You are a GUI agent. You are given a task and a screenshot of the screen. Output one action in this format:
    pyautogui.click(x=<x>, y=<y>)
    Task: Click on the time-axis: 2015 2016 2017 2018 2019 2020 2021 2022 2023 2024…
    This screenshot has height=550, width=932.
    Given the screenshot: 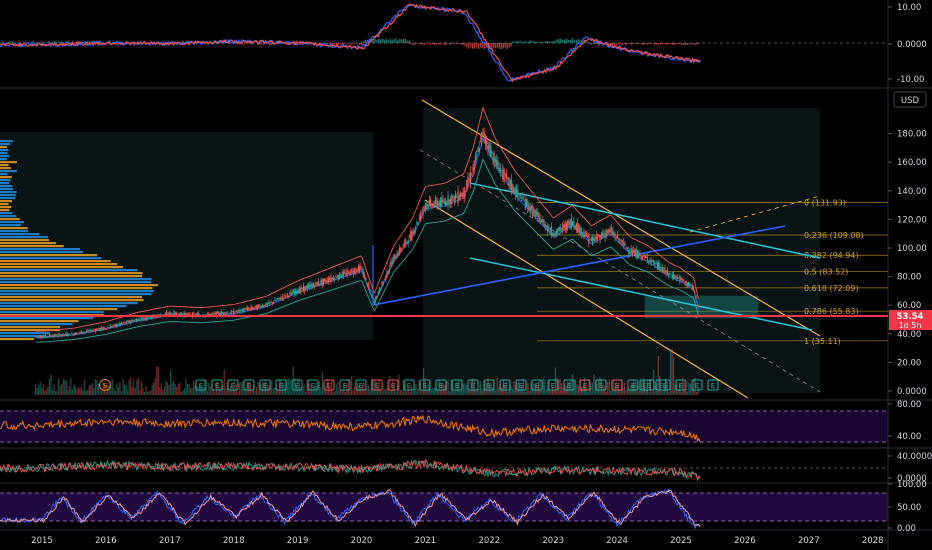 What is the action you would take?
    pyautogui.click(x=457, y=541)
    